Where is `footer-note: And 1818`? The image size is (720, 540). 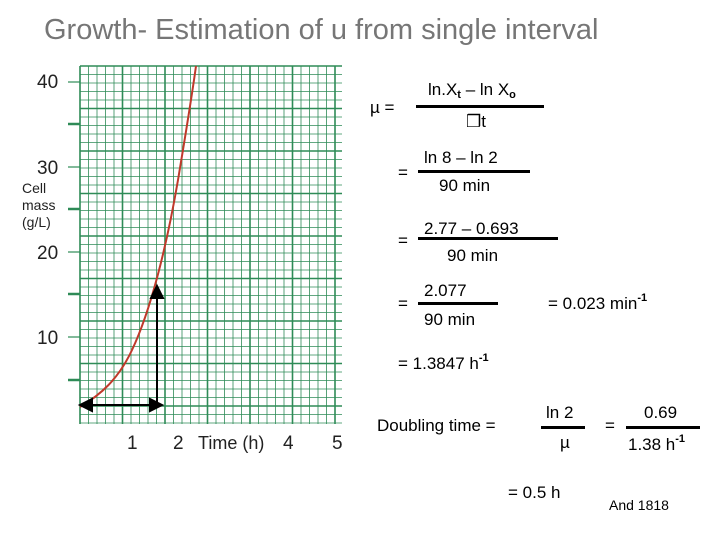 footer-note: And 1818 is located at coordinates (639, 505).